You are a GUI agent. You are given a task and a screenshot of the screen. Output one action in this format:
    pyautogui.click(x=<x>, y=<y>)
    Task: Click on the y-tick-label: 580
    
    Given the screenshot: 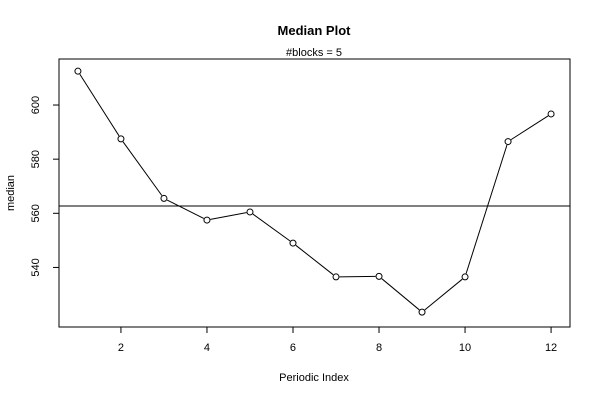 What is the action you would take?
    pyautogui.click(x=36, y=159)
    